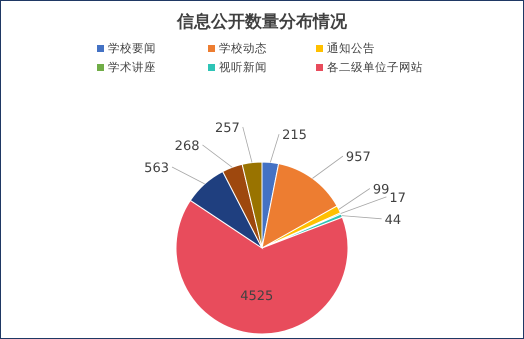 The image size is (524, 339). I want to click on legend-item: 各二级单位子网站, so click(369, 67).